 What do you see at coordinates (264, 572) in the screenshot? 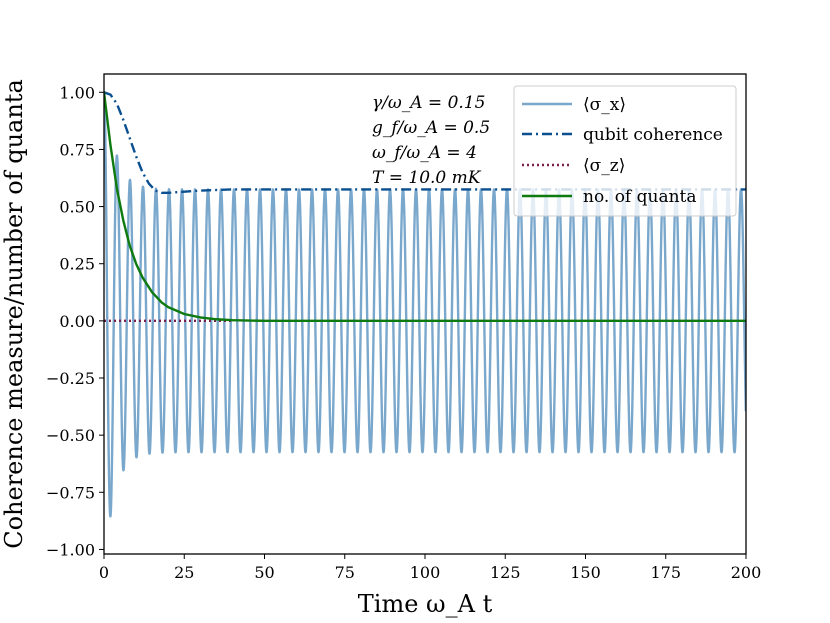
I see `x-tick-label: 50` at bounding box center [264, 572].